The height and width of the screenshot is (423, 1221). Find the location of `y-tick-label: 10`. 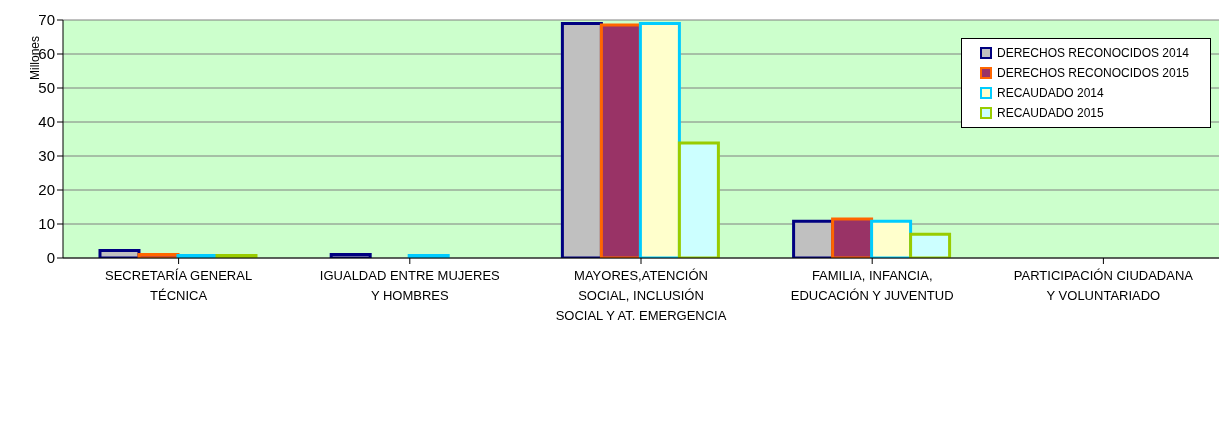

y-tick-label: 10 is located at coordinates (46, 224).